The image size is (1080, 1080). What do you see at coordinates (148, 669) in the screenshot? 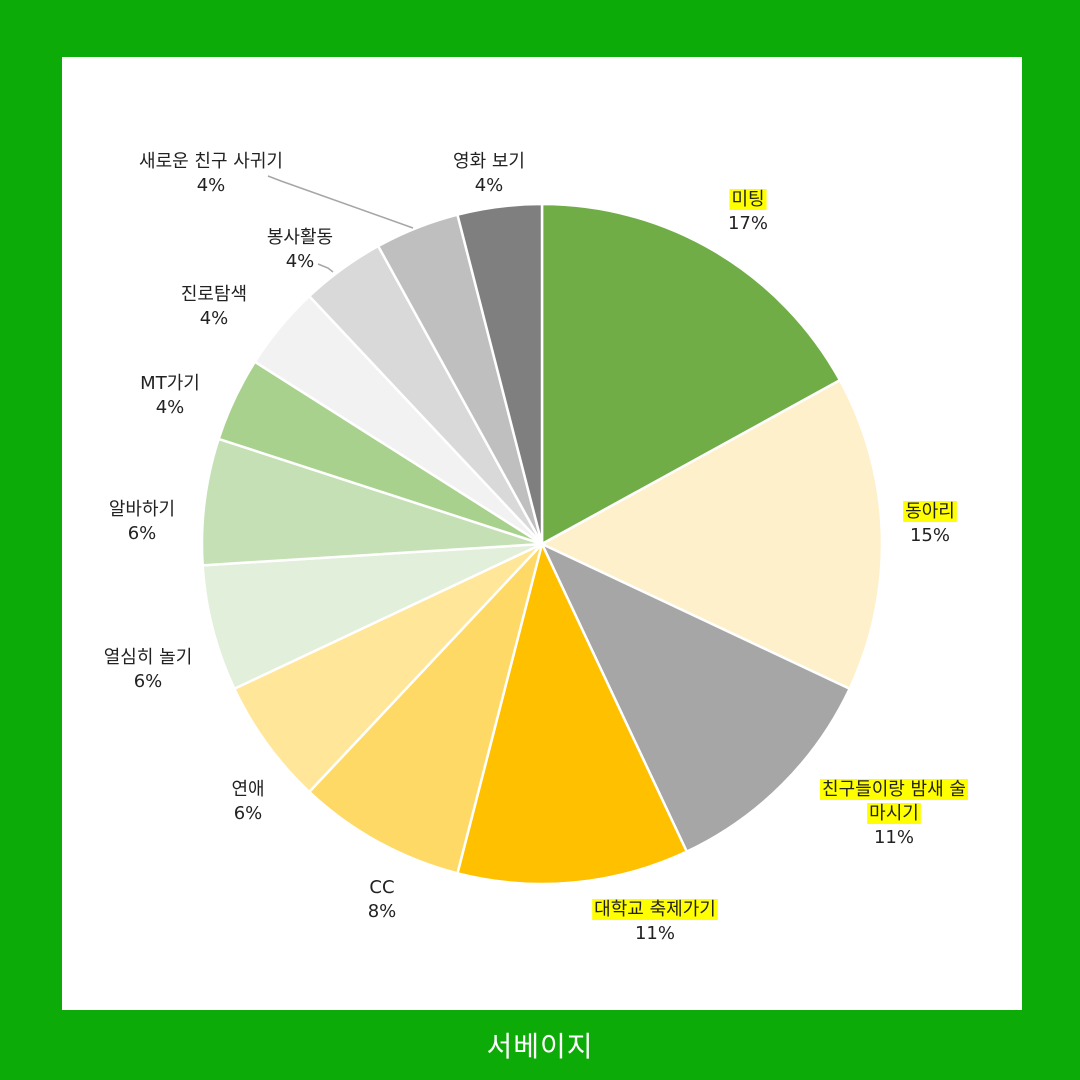
I see `slice-label-열심히-놀기: 열심히 놀기 6%` at bounding box center [148, 669].